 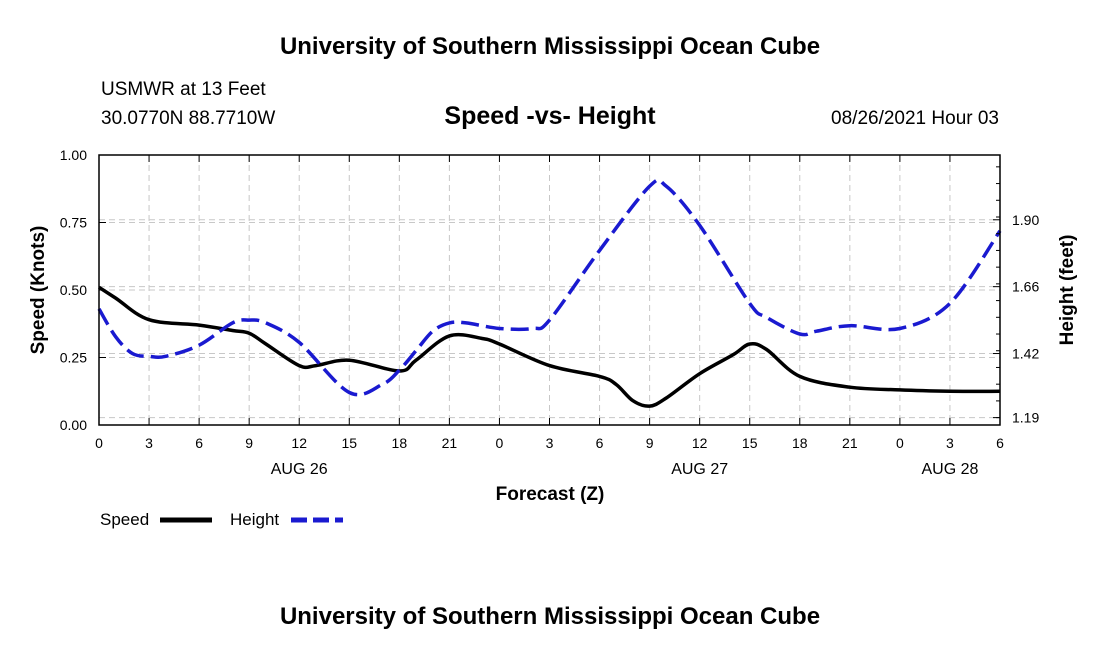 What do you see at coordinates (1025, 220) in the screenshot?
I see `y-right-tick-label: 1.90` at bounding box center [1025, 220].